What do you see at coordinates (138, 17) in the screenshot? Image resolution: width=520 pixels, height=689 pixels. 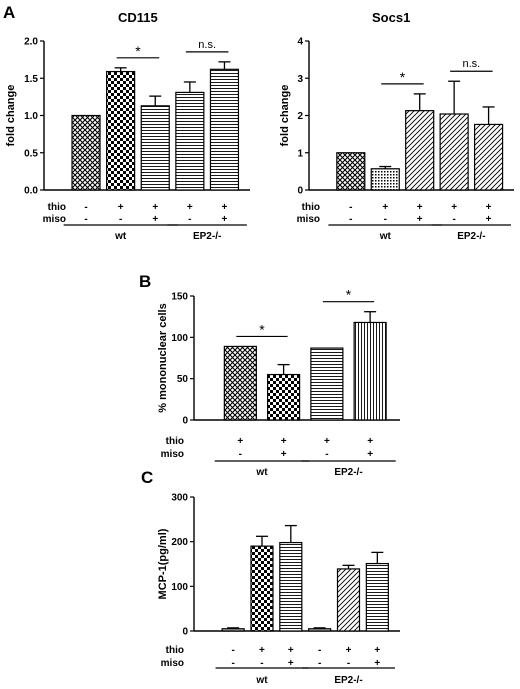 I see `chart-1-title: CD115` at bounding box center [138, 17].